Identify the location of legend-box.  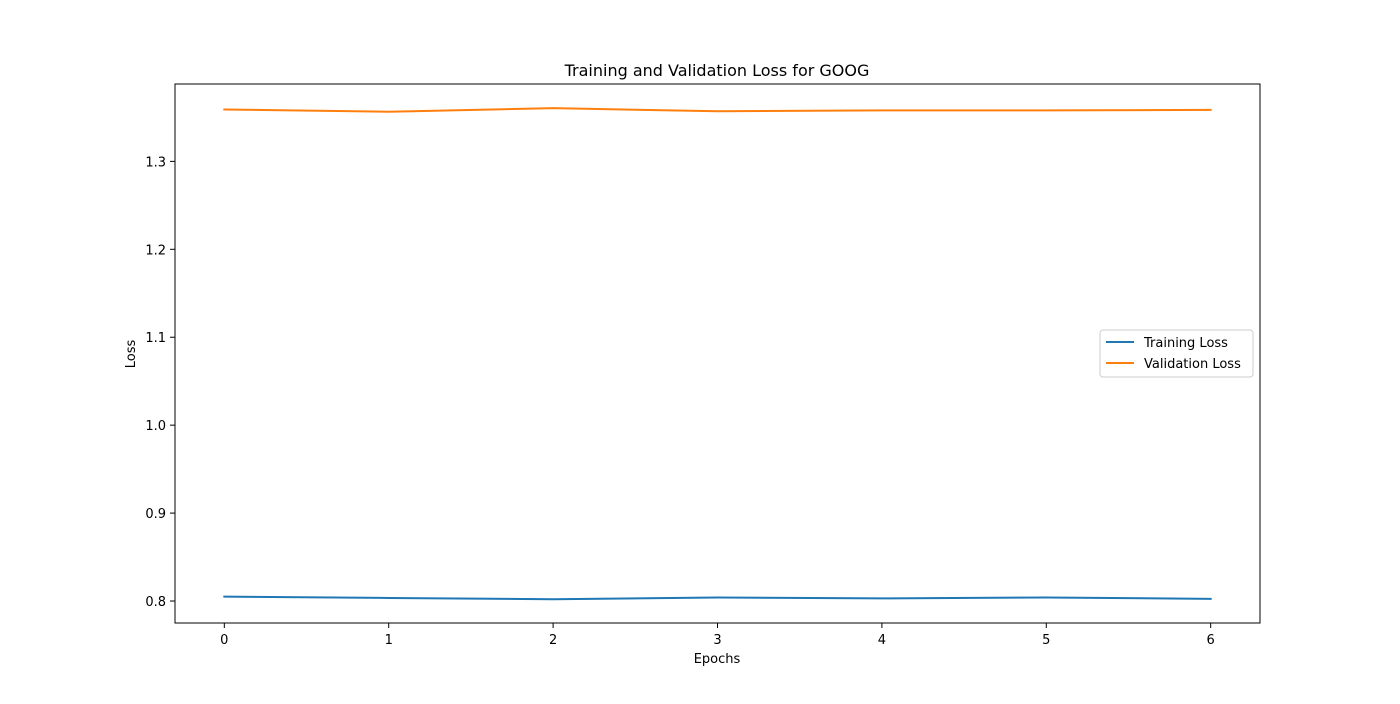
(1176, 353).